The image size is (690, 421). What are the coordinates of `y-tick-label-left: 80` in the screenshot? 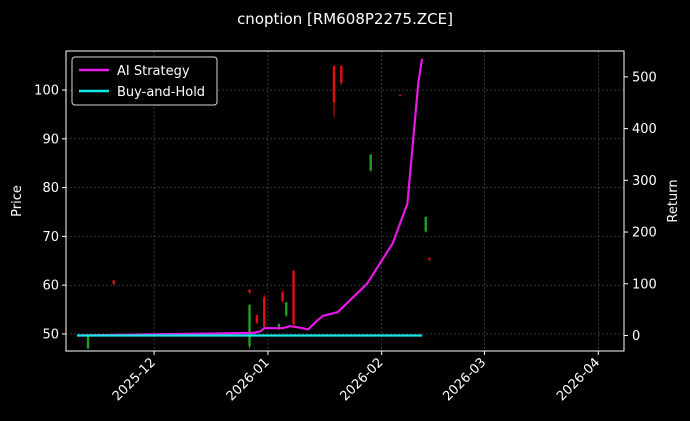 It's located at (50, 188).